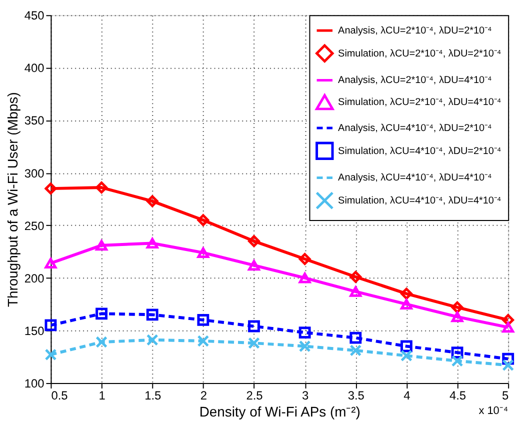  Describe the element at coordinates (415, 80) in the screenshot. I see `legend-label: Analysis, λCU=2*10⁻⁴, λDU=4*10⁻⁴` at that location.